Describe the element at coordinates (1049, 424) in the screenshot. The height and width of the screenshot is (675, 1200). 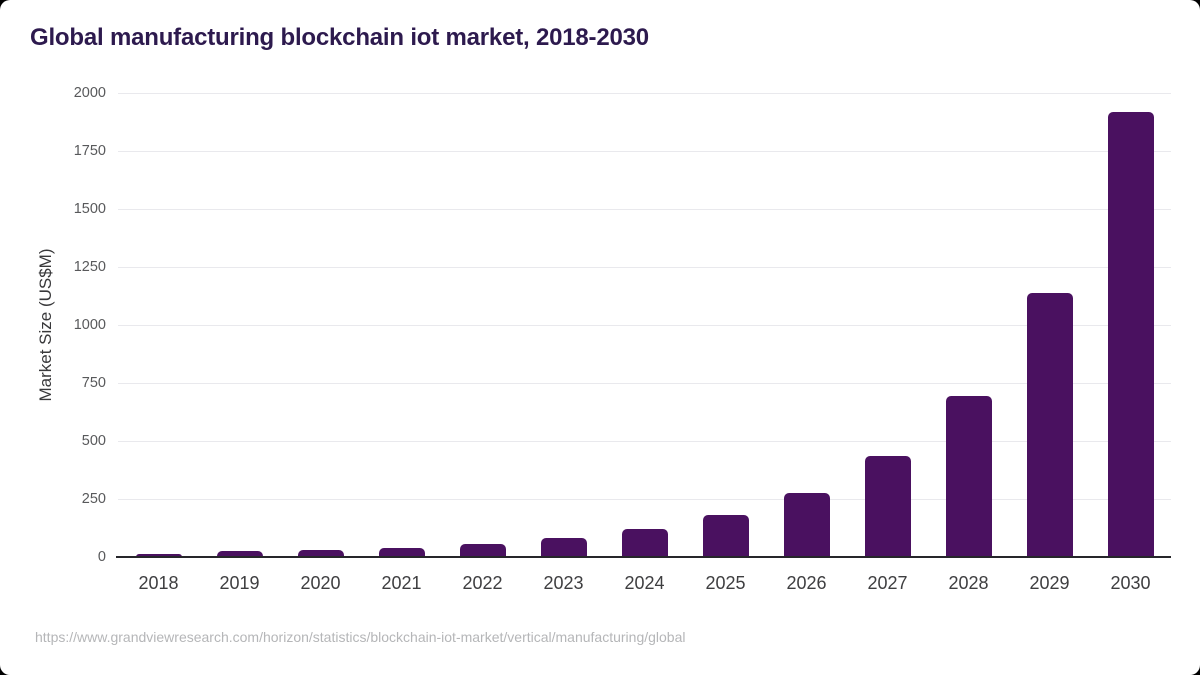
I see `bar-2029` at that location.